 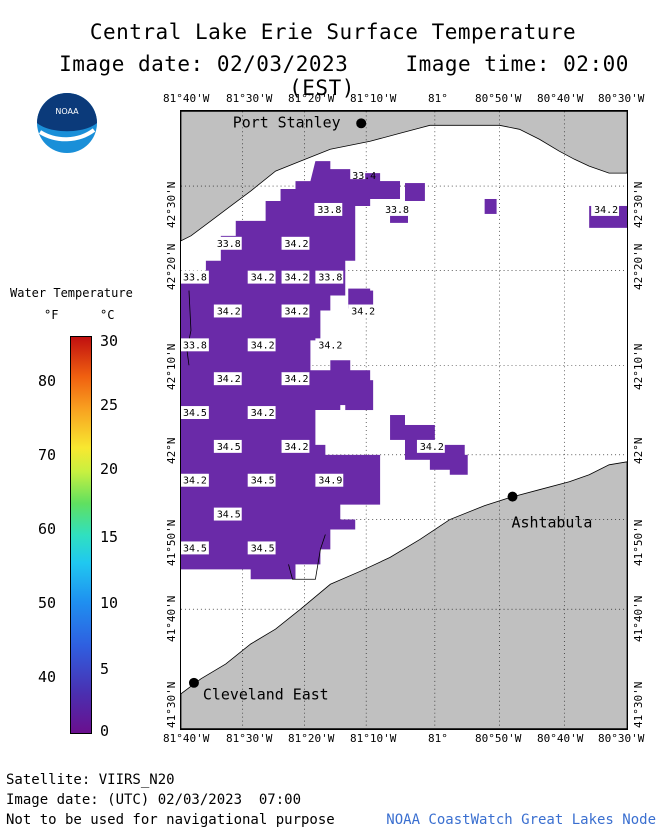 What do you see at coordinates (109, 405) in the screenshot?
I see `legend-tick-c: 25` at bounding box center [109, 405].